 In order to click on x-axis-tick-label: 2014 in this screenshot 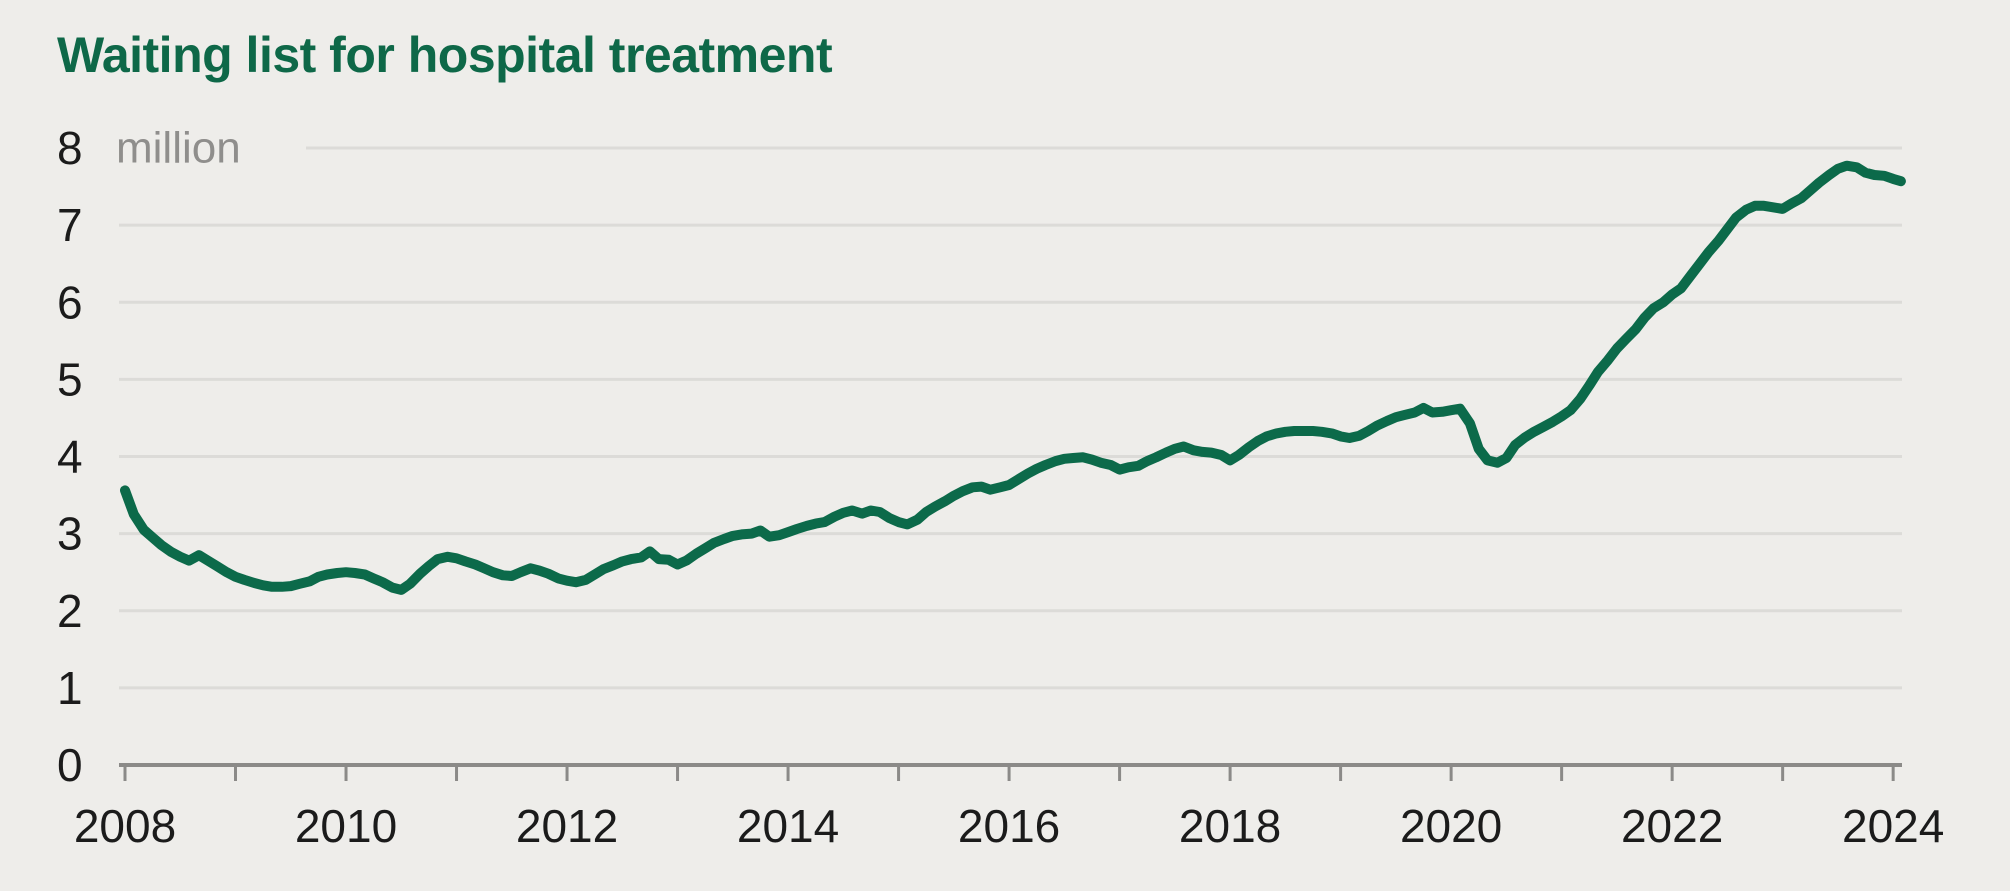, I will do `click(788, 826)`.